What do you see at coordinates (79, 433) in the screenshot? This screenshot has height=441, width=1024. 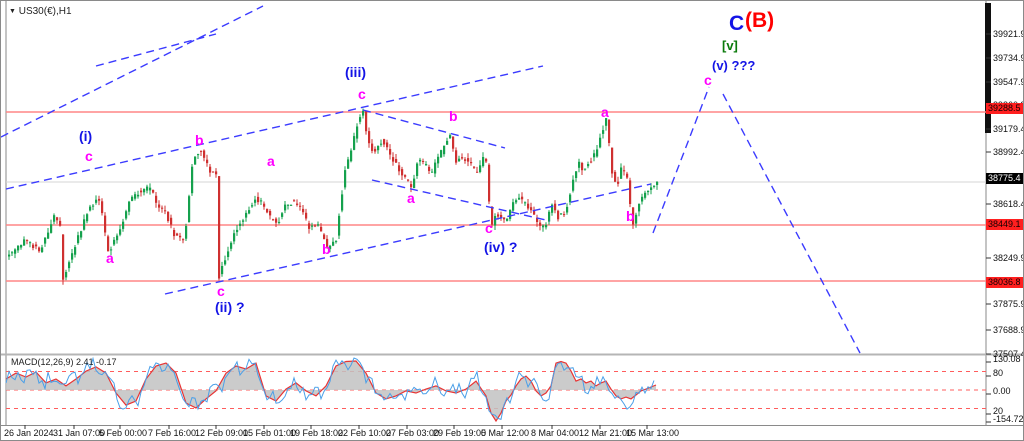 I see `time-axis-label: 31 Jan 07:00` at bounding box center [79, 433].